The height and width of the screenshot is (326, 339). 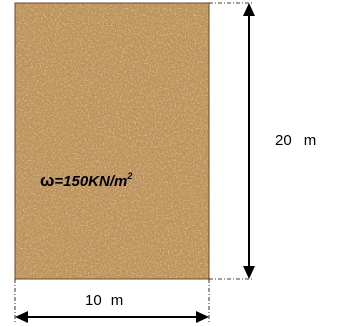 I want to click on height-dimension, so click(x=249, y=141).